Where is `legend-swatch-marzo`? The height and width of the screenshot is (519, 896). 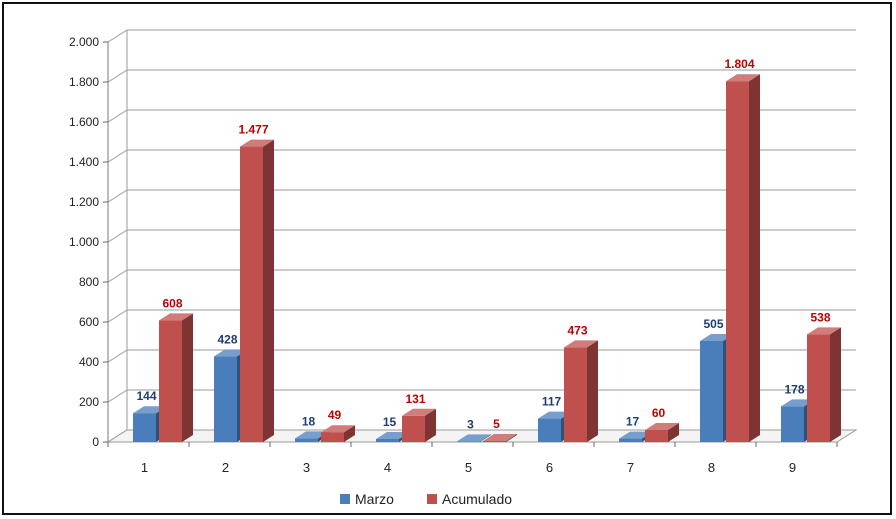 legend-swatch-marzo is located at coordinates (345, 499).